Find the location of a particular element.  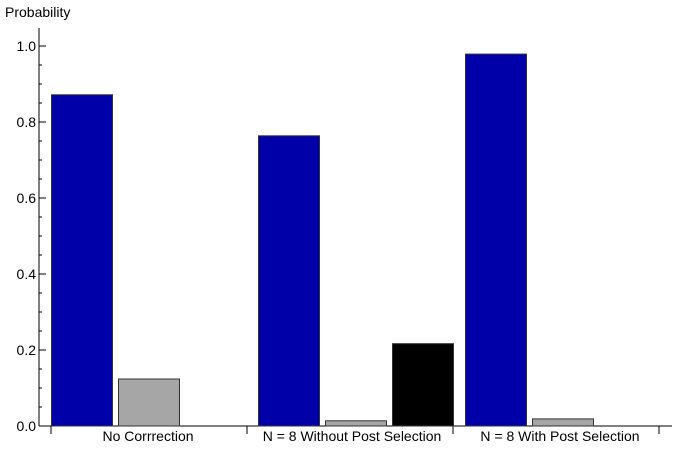

y-tick-label: 0.4 is located at coordinates (27, 274).